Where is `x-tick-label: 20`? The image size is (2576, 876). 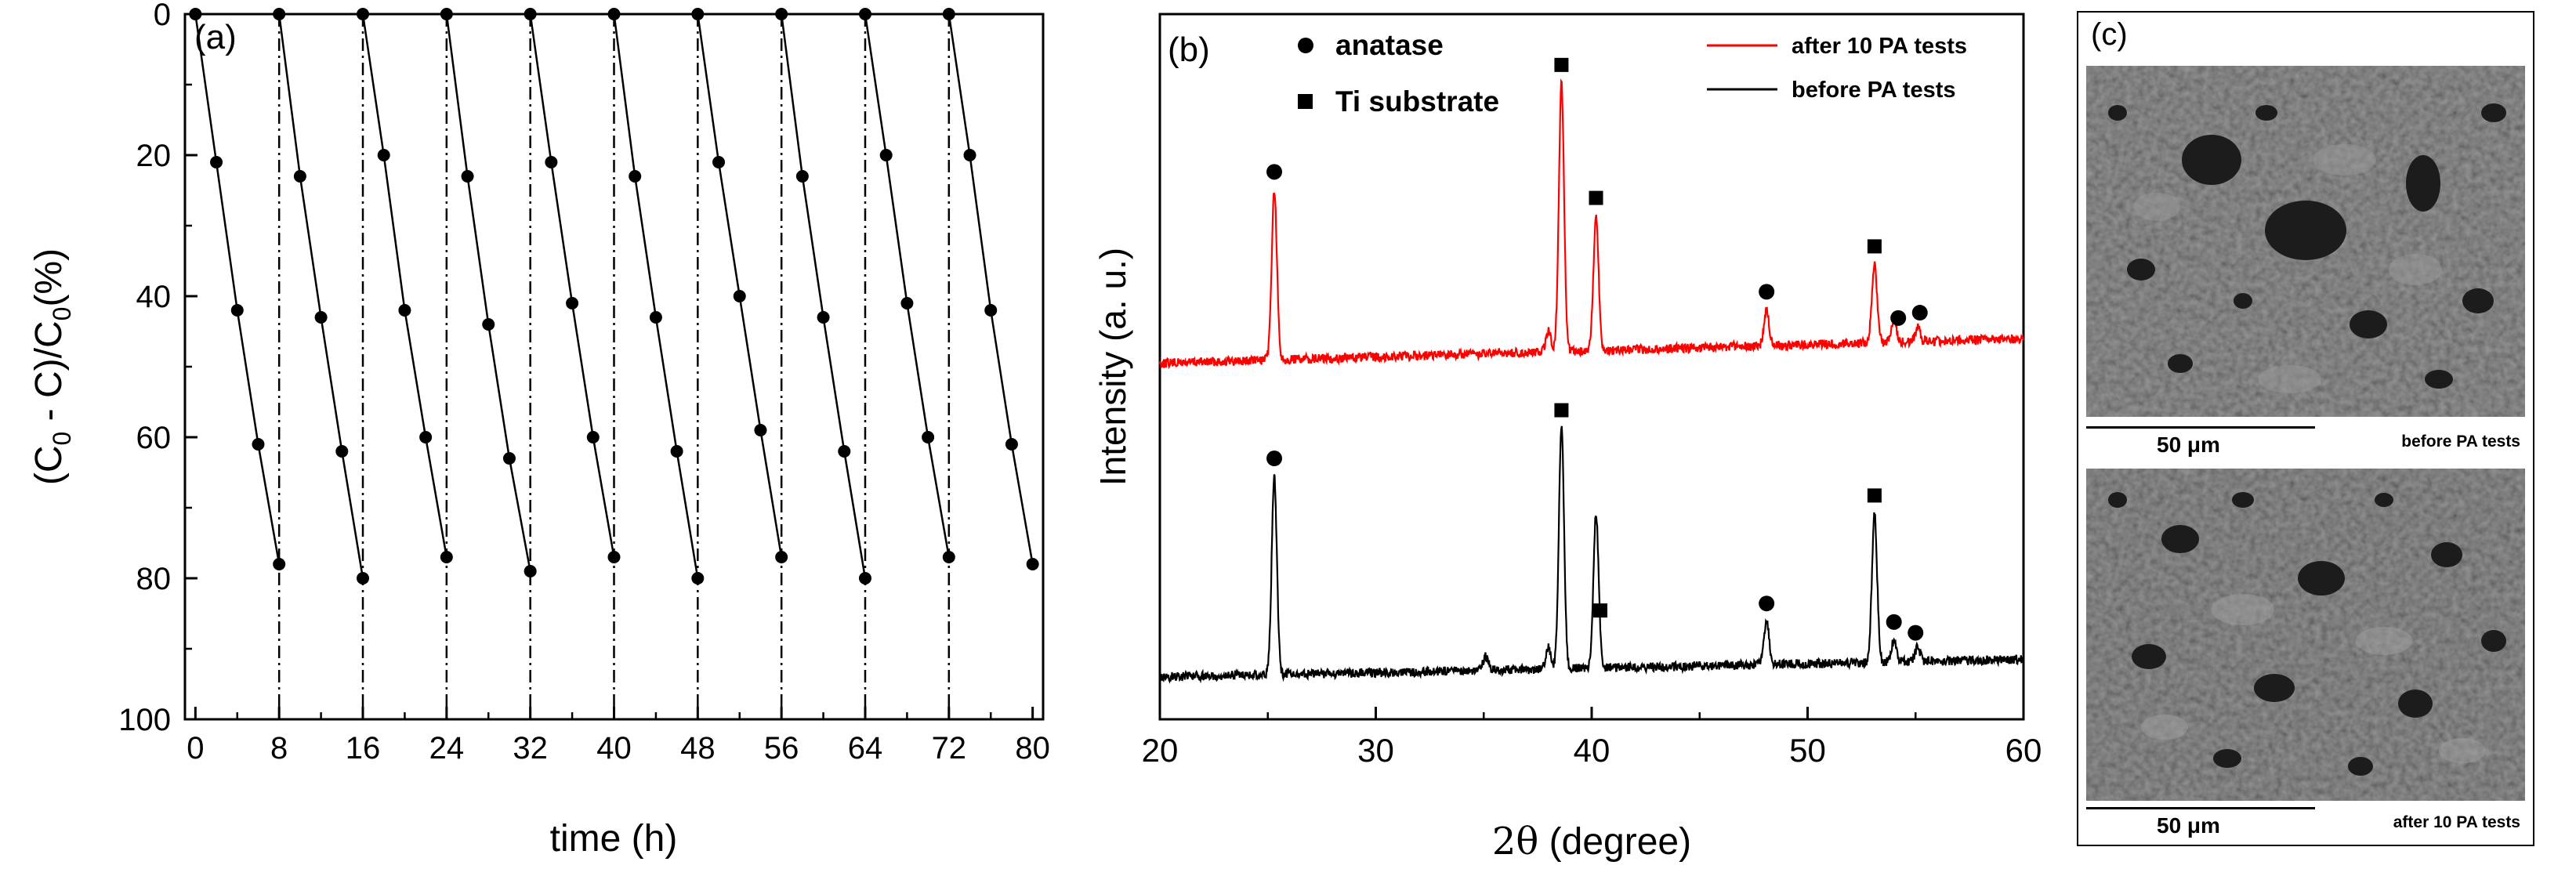 x-tick-label: 20 is located at coordinates (1160, 751).